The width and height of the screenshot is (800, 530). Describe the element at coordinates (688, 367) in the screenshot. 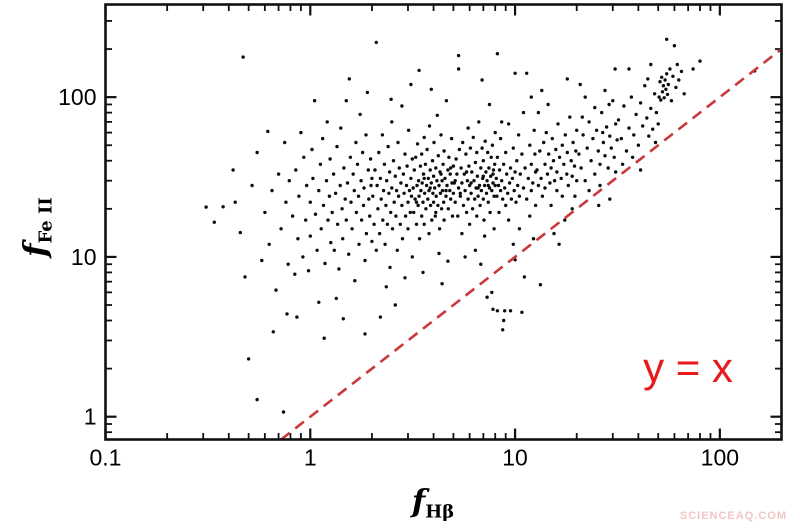

I see `identity-line-annotation: y = x` at that location.